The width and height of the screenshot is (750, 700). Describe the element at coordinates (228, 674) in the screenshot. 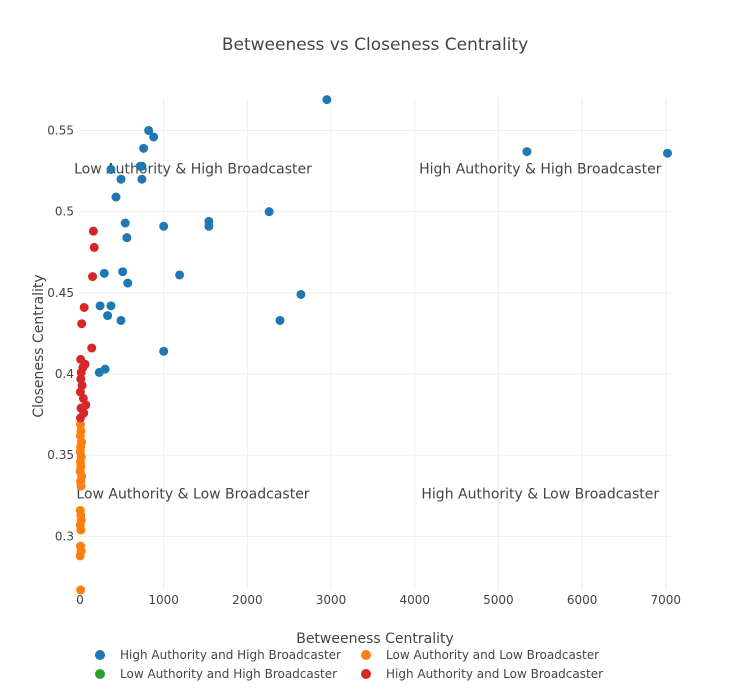

I see `legend-label: Low Authority and High Broadcaster` at that location.